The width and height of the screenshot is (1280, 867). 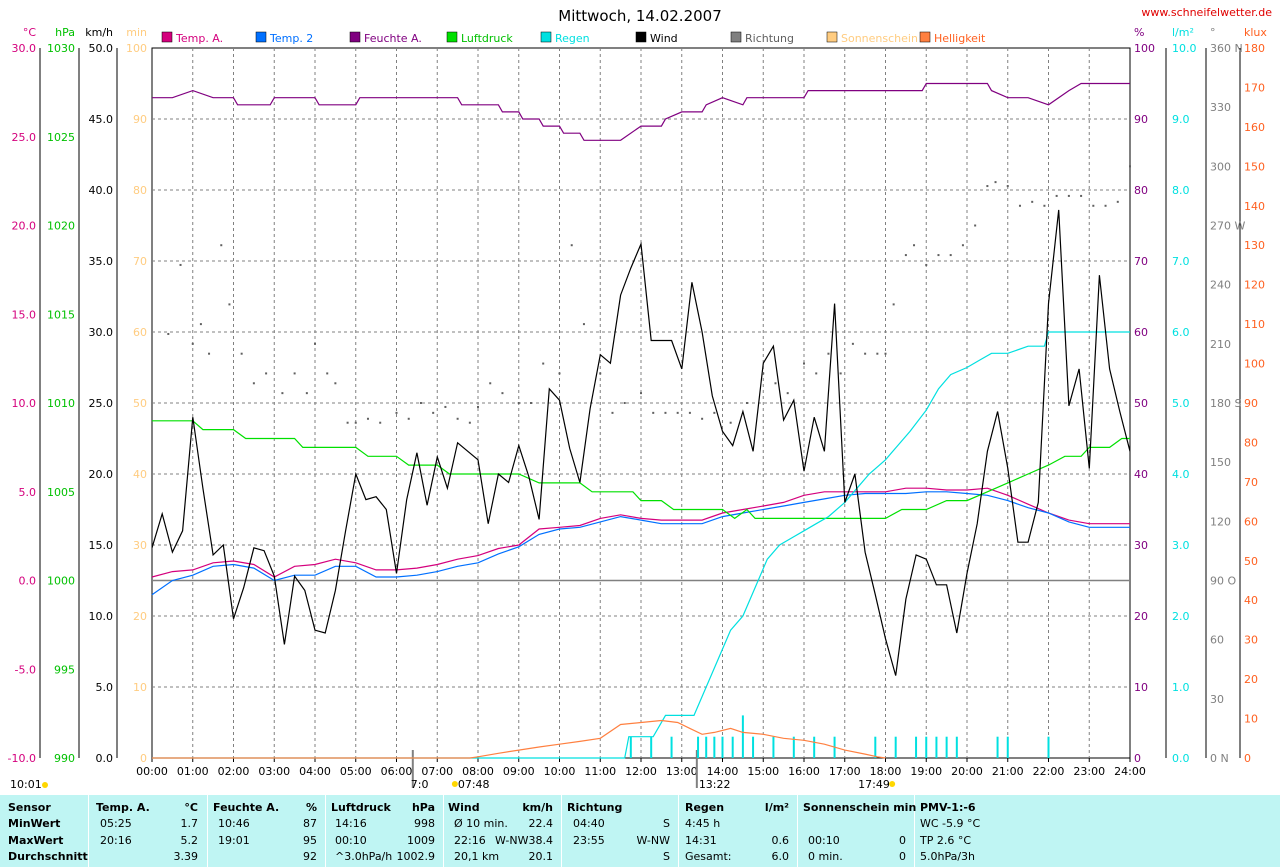 I want to click on temp-tick-label: -10.0, so click(x=22, y=758).